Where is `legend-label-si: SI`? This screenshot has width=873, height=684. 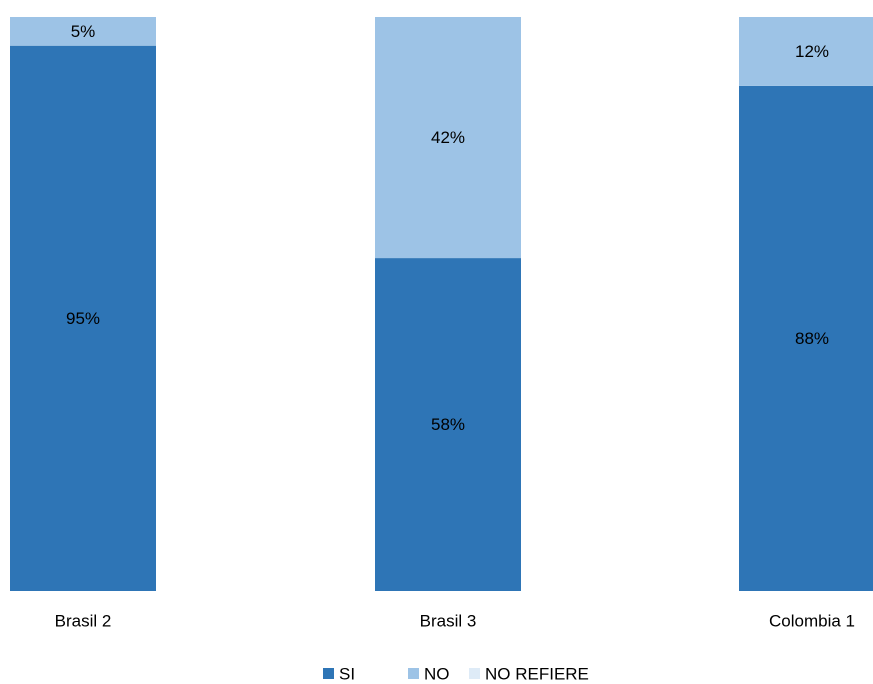 legend-label-si: SI is located at coordinates (347, 674).